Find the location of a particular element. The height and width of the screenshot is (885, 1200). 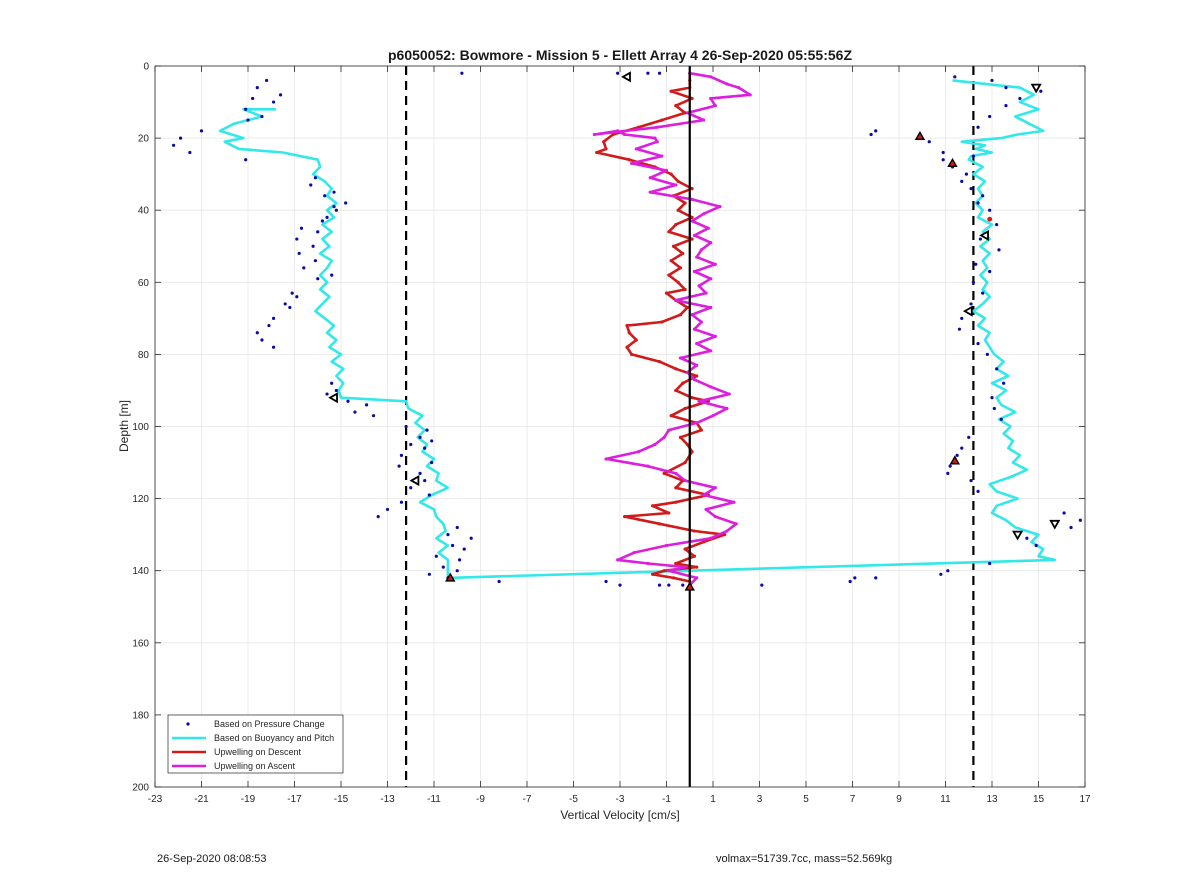

legend-entry-ascent: Upwelling on Ascent is located at coordinates (255, 766).